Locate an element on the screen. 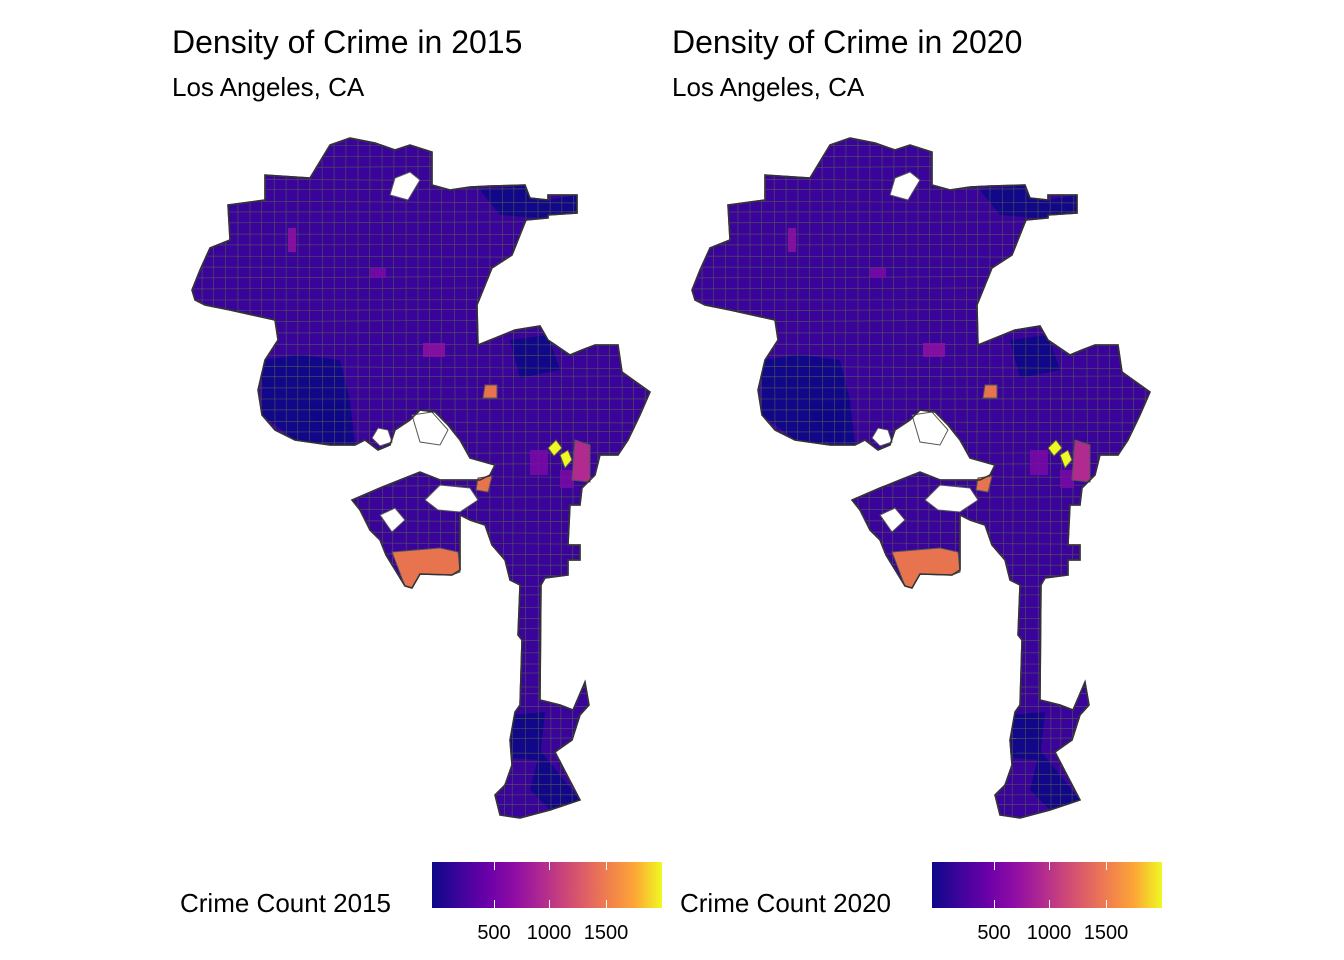  legend-title: Crime Count 2015 is located at coordinates (285, 903).